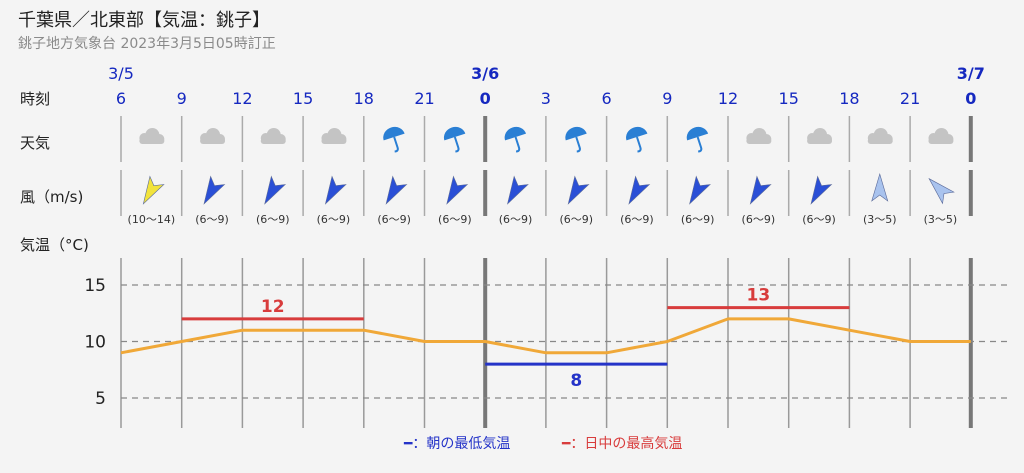 Image resolution: width=1024 pixels, height=473 pixels. What do you see at coordinates (456, 444) in the screenshot?
I see `legend-min-label: ━：朝の最低気温` at bounding box center [456, 444].